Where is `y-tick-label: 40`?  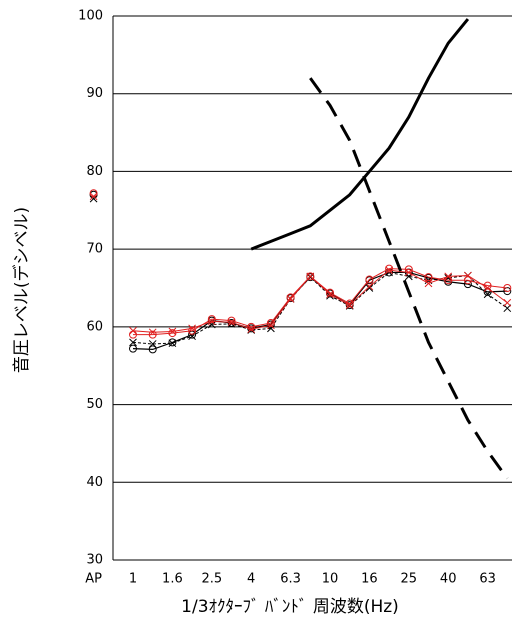
y-tick-label: 40 is located at coordinates (94, 482).